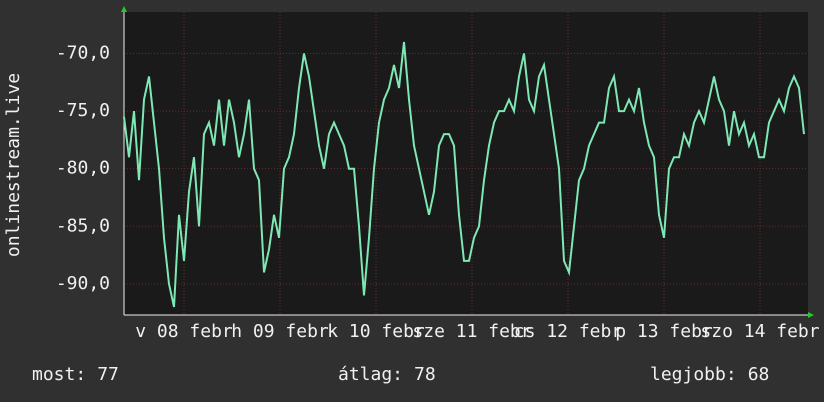 Image resolution: width=824 pixels, height=402 pixels. What do you see at coordinates (108, 374) in the screenshot?
I see `stat-value: 77` at bounding box center [108, 374].